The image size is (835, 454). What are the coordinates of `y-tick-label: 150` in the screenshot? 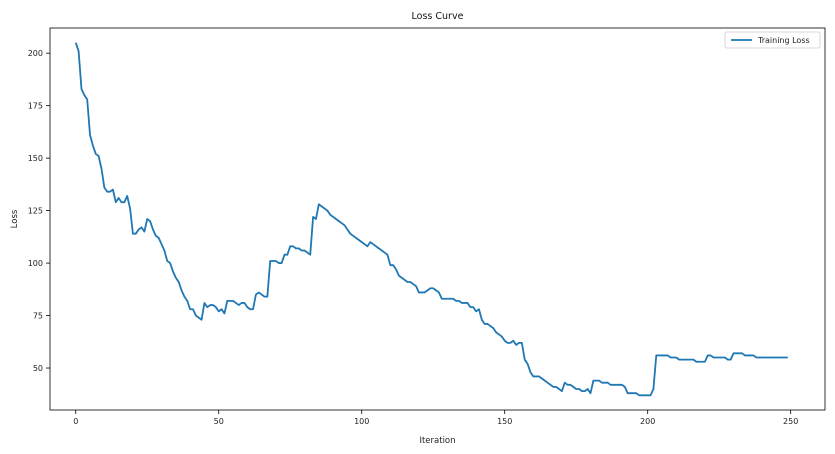 It's located at (35, 158).